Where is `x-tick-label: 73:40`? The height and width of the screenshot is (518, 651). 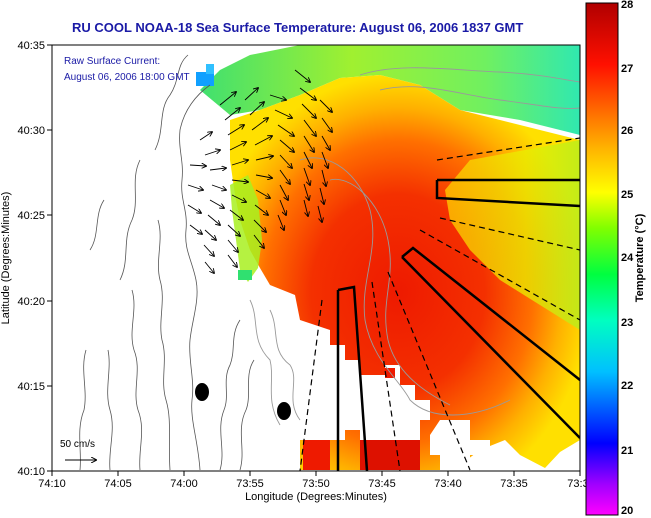
x-tick-label: 73:40 is located at coordinates (448, 484).